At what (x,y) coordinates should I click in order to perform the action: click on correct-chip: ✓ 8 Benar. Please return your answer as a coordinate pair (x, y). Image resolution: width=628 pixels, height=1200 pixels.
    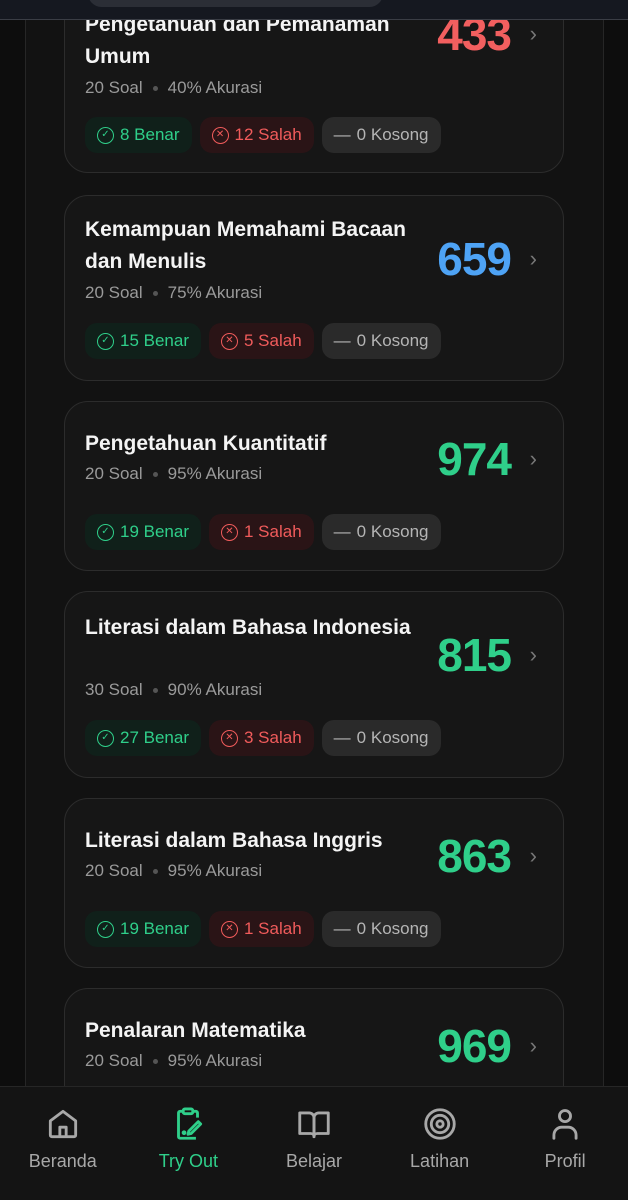
    Looking at the image, I should click on (138, 135).